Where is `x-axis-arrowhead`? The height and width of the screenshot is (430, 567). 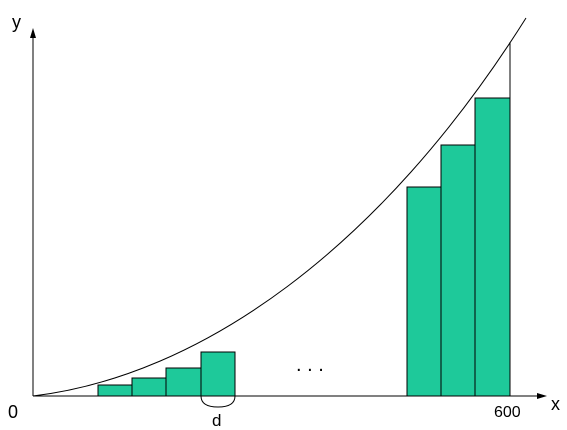 x-axis-arrowhead is located at coordinates (542, 396).